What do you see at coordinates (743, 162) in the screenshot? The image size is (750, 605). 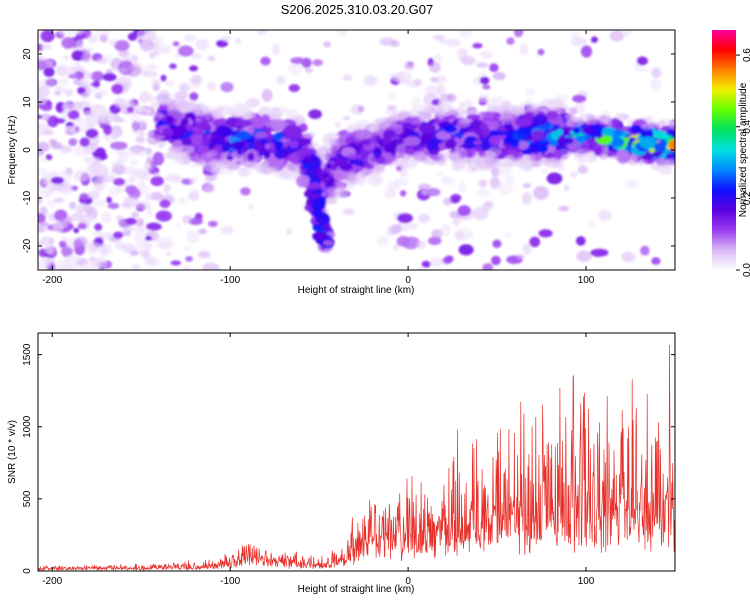 I see `colorbar-ticks: 0.0 0.2 0.4 0.6` at bounding box center [743, 162].